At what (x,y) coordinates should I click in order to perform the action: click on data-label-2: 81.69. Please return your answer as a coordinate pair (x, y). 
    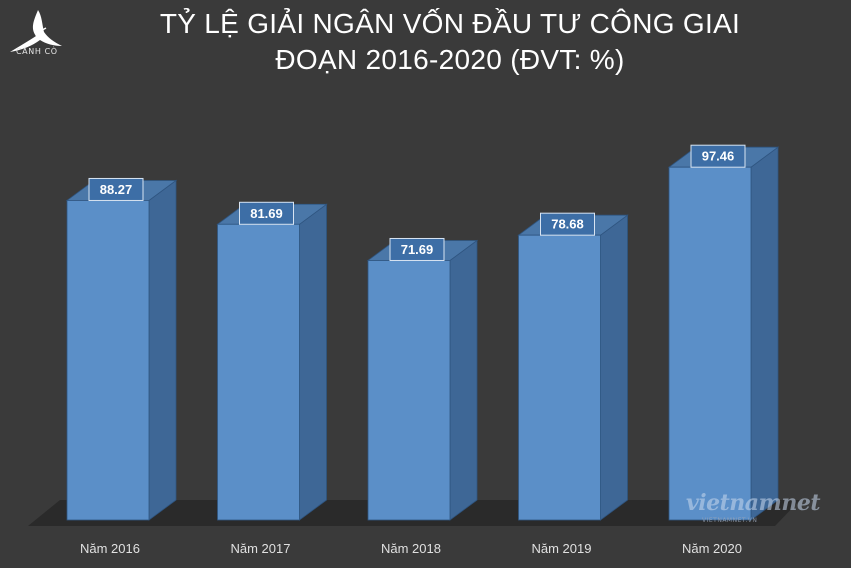
    Looking at the image, I should click on (266, 213).